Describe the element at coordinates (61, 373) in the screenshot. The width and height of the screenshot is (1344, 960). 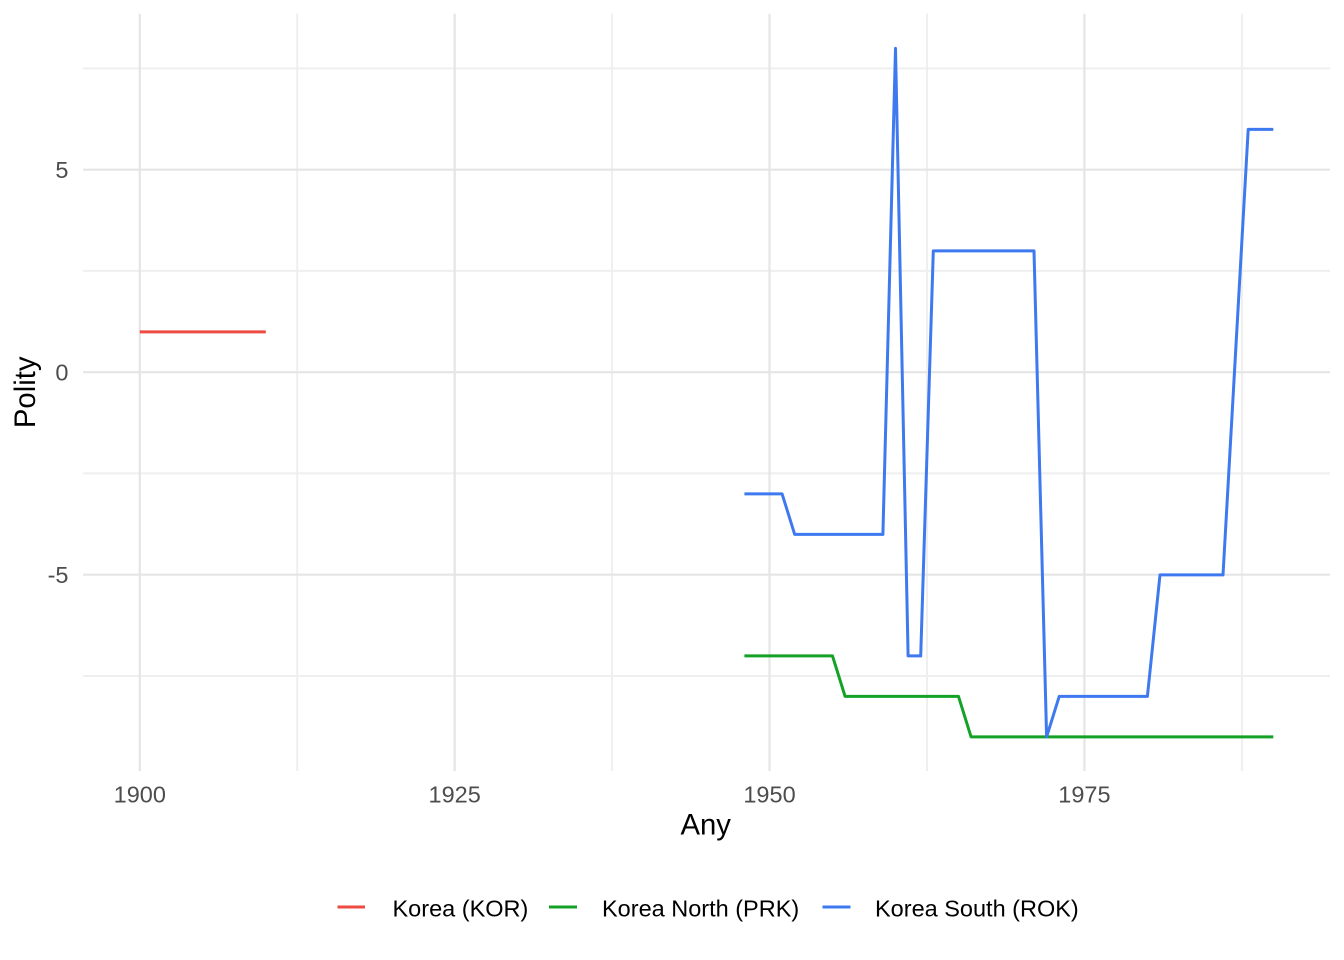
I see `svg-text: 0` at that location.